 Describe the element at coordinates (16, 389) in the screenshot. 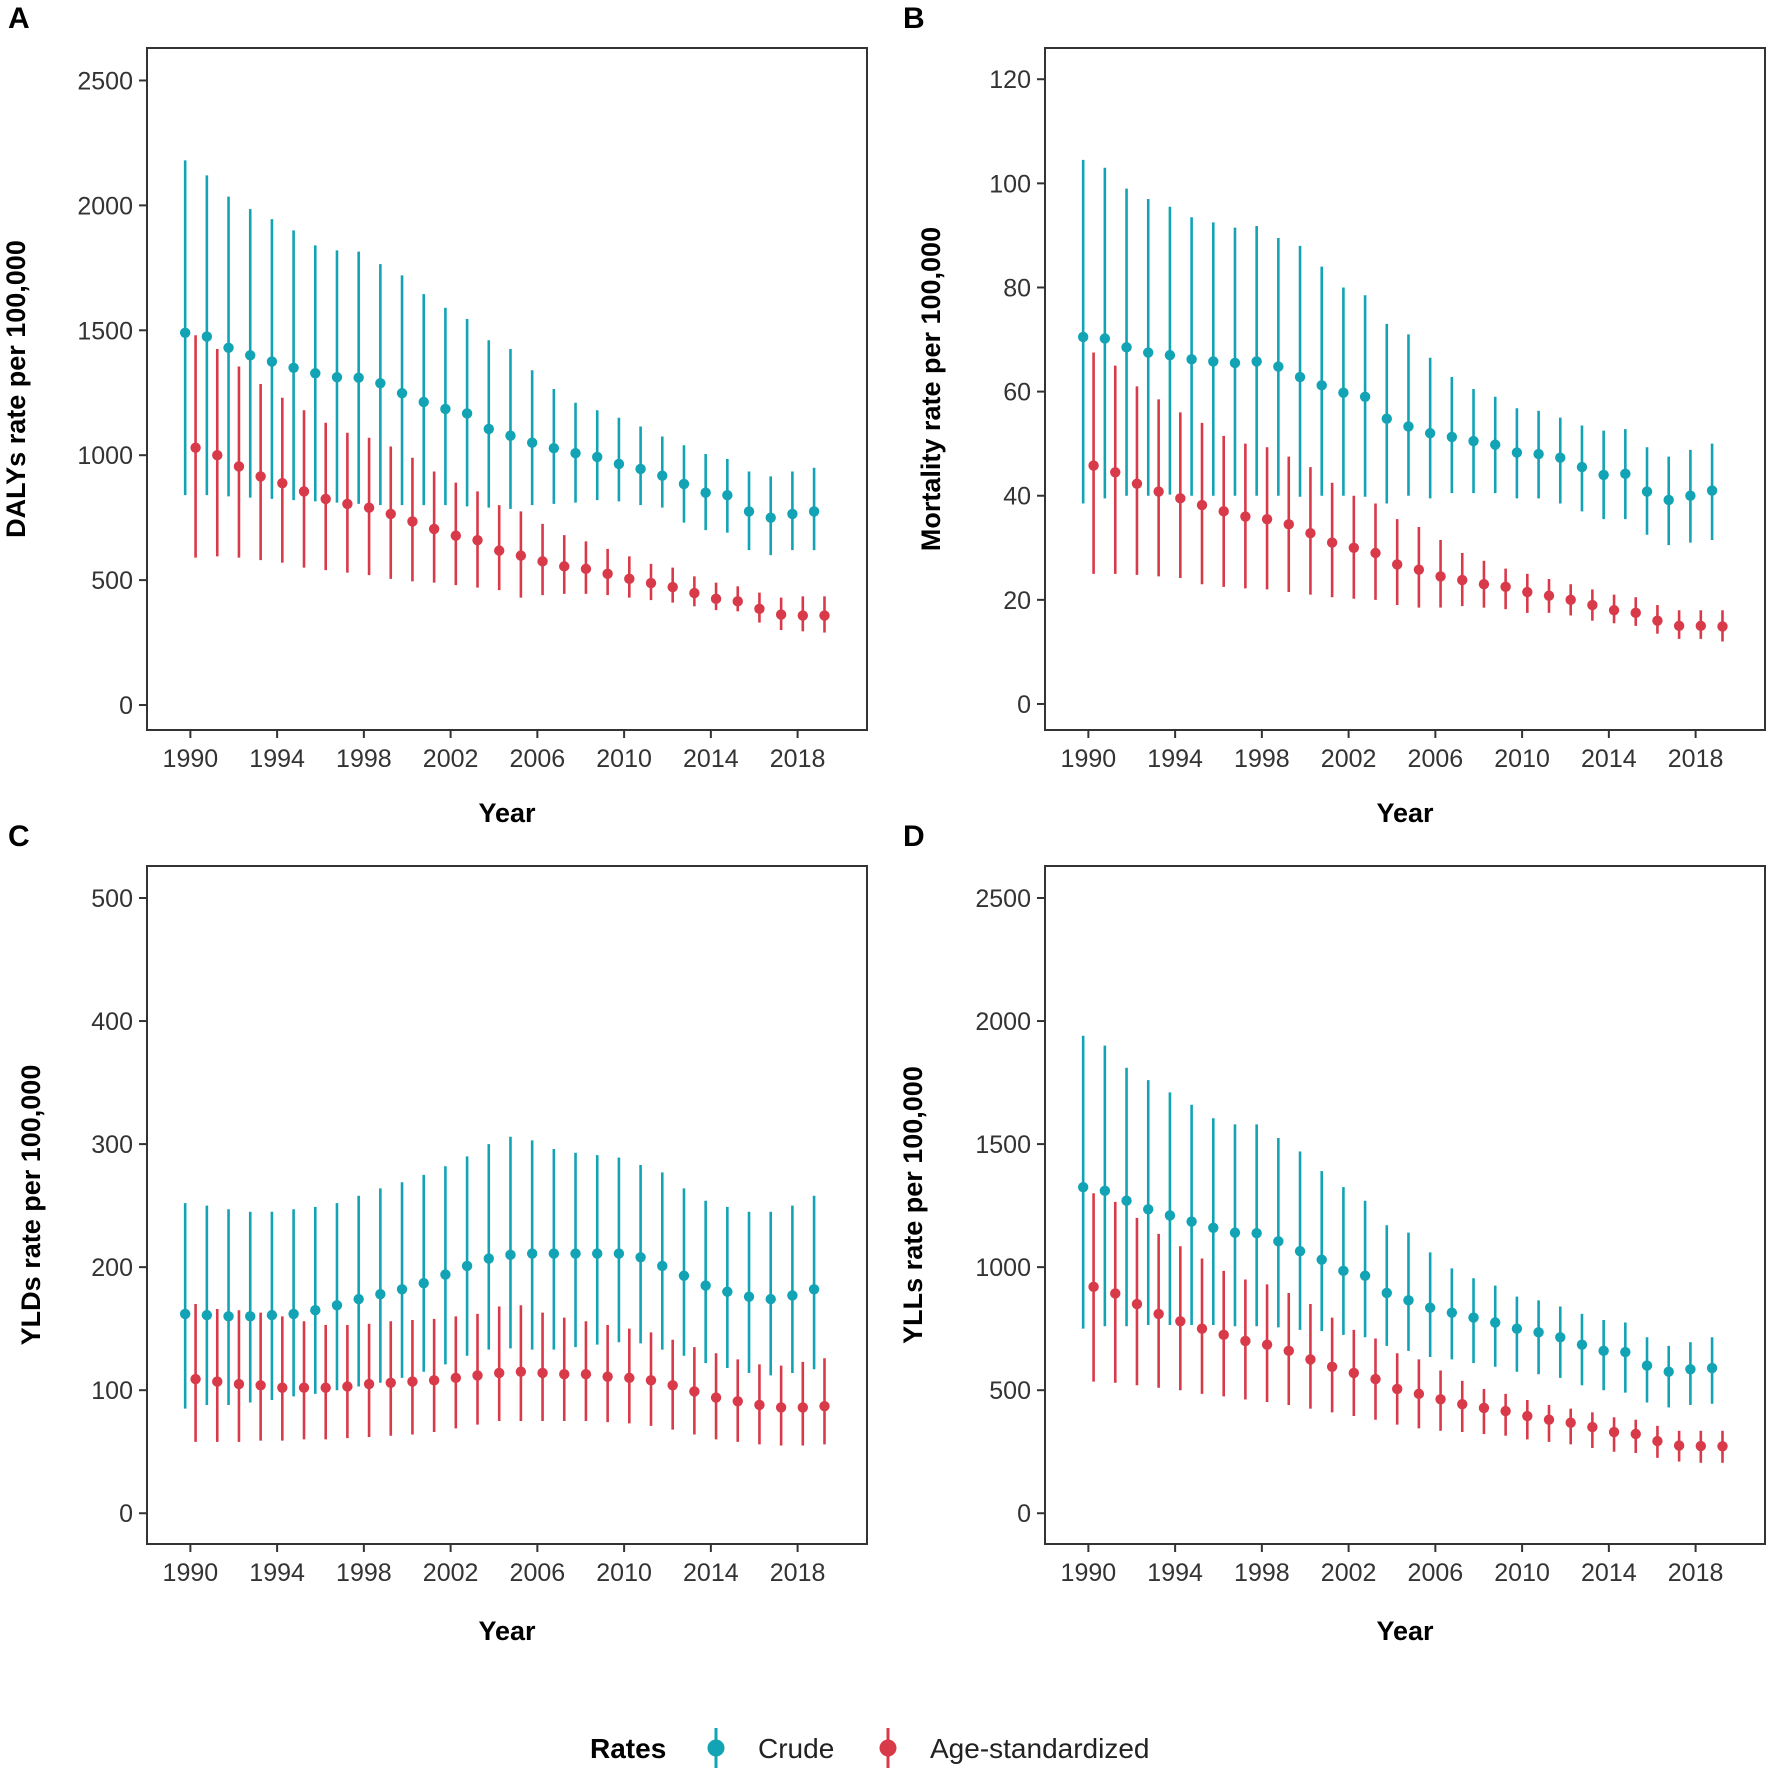

I see `panel-a-y-title: DALYs rate per 100,000` at that location.